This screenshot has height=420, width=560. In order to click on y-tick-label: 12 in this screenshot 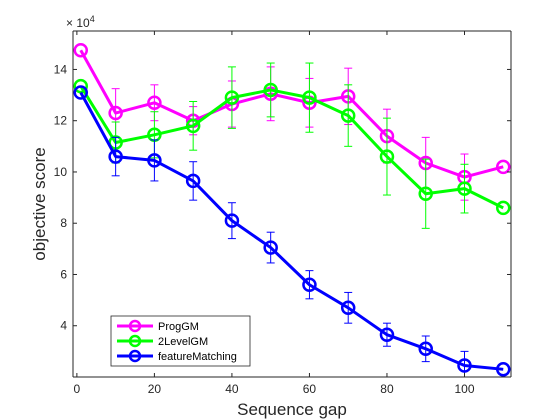, I will do `click(61, 121)`.